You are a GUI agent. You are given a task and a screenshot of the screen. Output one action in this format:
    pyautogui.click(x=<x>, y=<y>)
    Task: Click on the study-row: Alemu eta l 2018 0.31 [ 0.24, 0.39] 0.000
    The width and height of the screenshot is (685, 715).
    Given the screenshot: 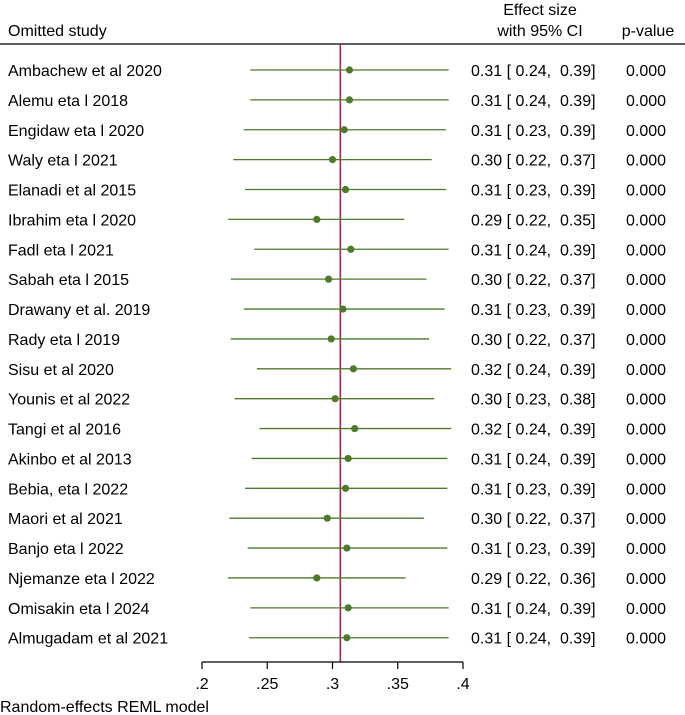 What is the action you would take?
    pyautogui.click(x=337, y=101)
    